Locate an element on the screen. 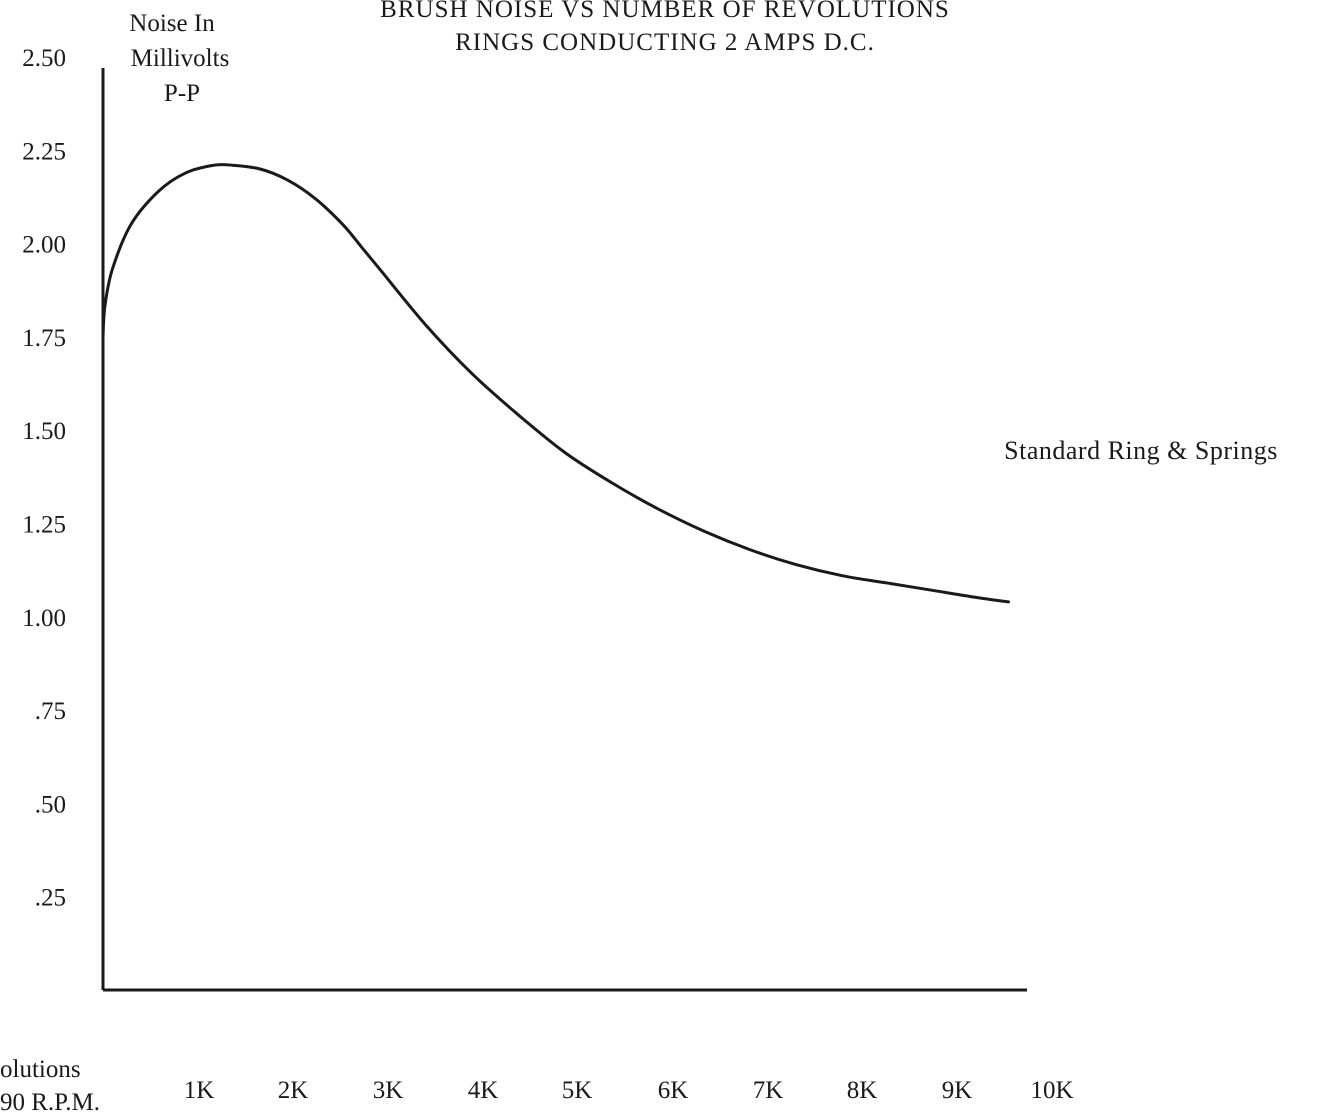  x-tick-label: 6K is located at coordinates (673, 1090).